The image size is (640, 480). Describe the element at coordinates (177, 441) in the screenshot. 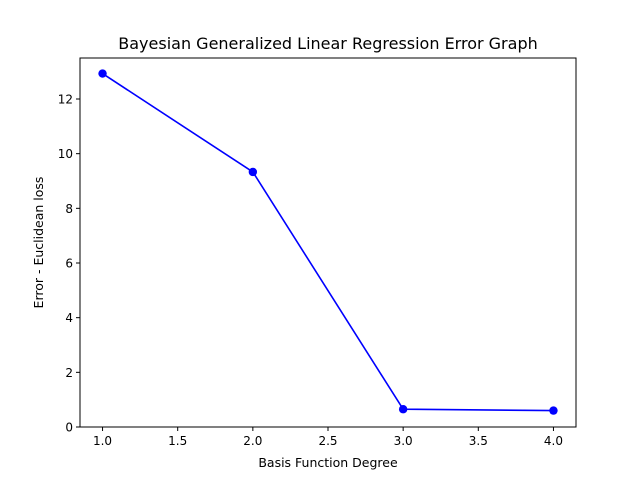

I see `x-tick-label: 1.5` at that location.